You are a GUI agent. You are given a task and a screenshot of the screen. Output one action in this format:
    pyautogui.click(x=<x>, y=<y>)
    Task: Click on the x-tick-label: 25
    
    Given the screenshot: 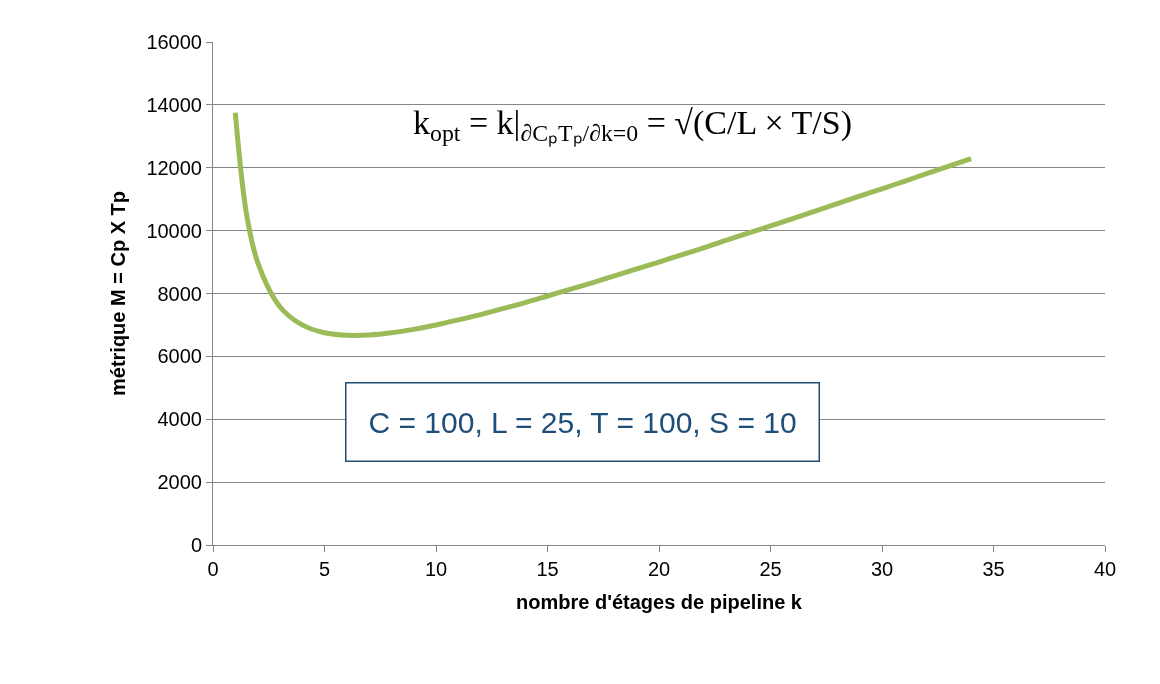 What is the action you would take?
    pyautogui.click(x=770, y=569)
    